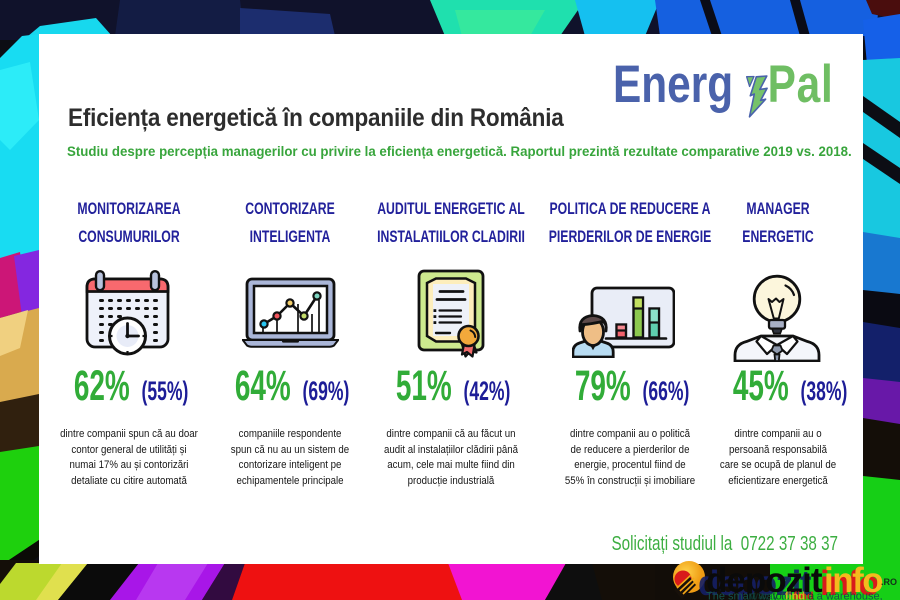  What do you see at coordinates (889, 582) in the screenshot?
I see `svg-text: .RO` at bounding box center [889, 582].